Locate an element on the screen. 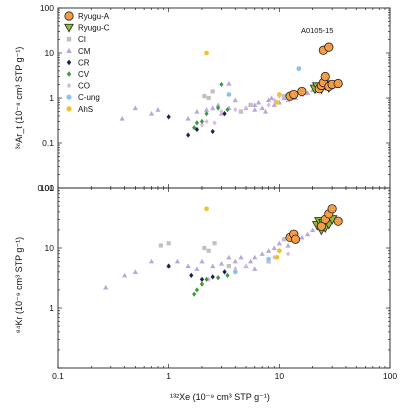  bottom-y-axis-title: ⁸⁴Kr (10⁻⁹ cm³ STP g⁻¹) is located at coordinates (19, 285).